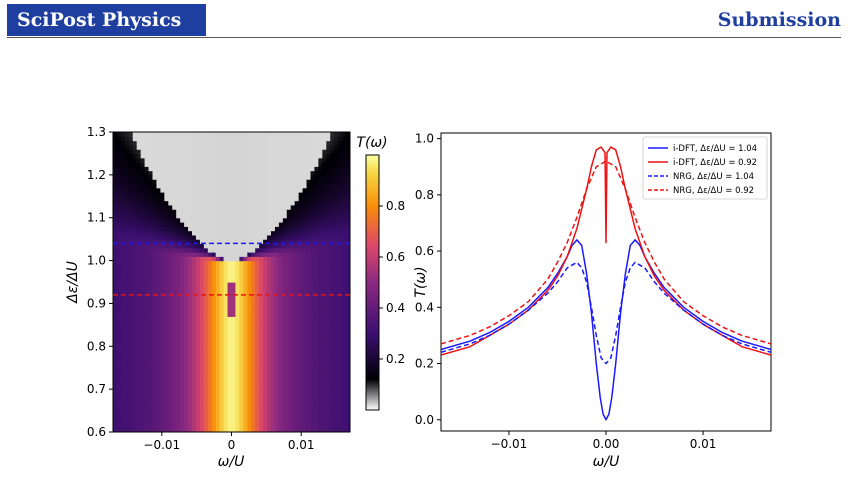 Image resolution: width=863 pixels, height=497 pixels. I want to click on legend-entry: NRG, Δε/ΔU = 0.92, so click(713, 191).